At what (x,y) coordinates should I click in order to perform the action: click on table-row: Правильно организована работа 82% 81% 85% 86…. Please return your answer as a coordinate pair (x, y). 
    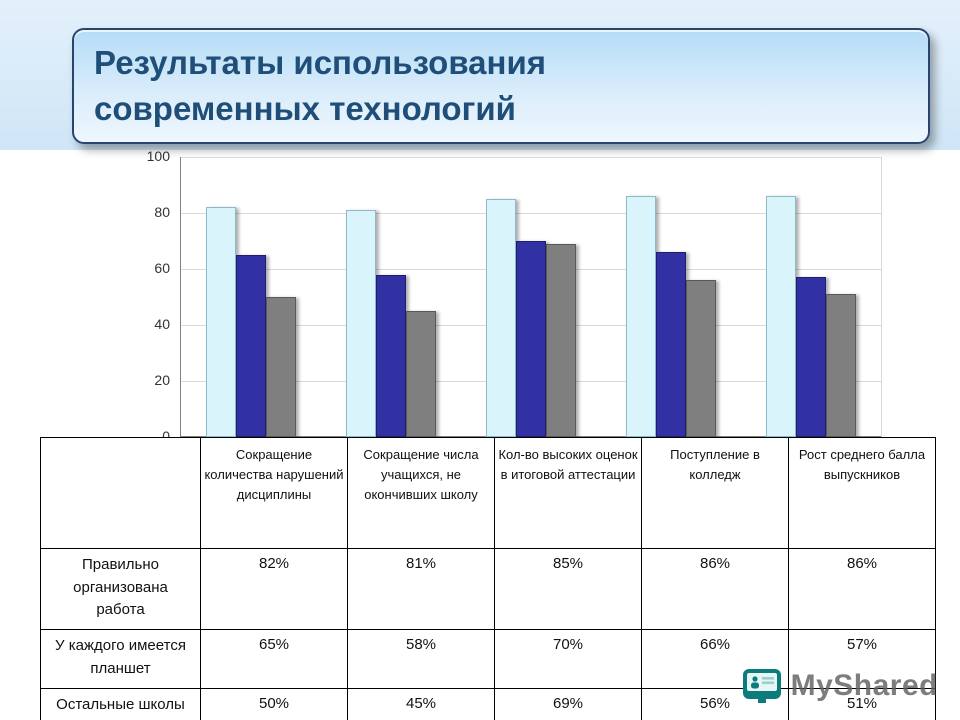
    Looking at the image, I should click on (488, 589).